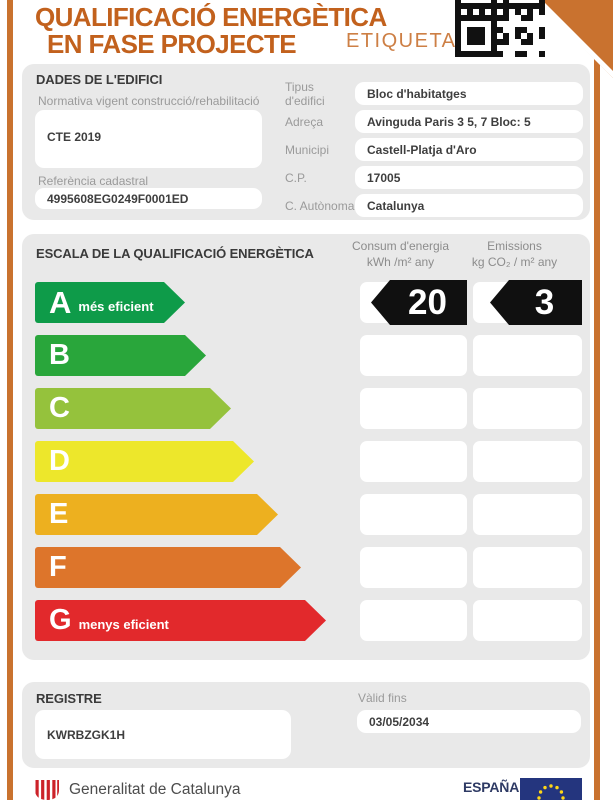  Describe the element at coordinates (469, 721) in the screenshot. I see `valid-until-value-box: 03/05/2034` at that location.